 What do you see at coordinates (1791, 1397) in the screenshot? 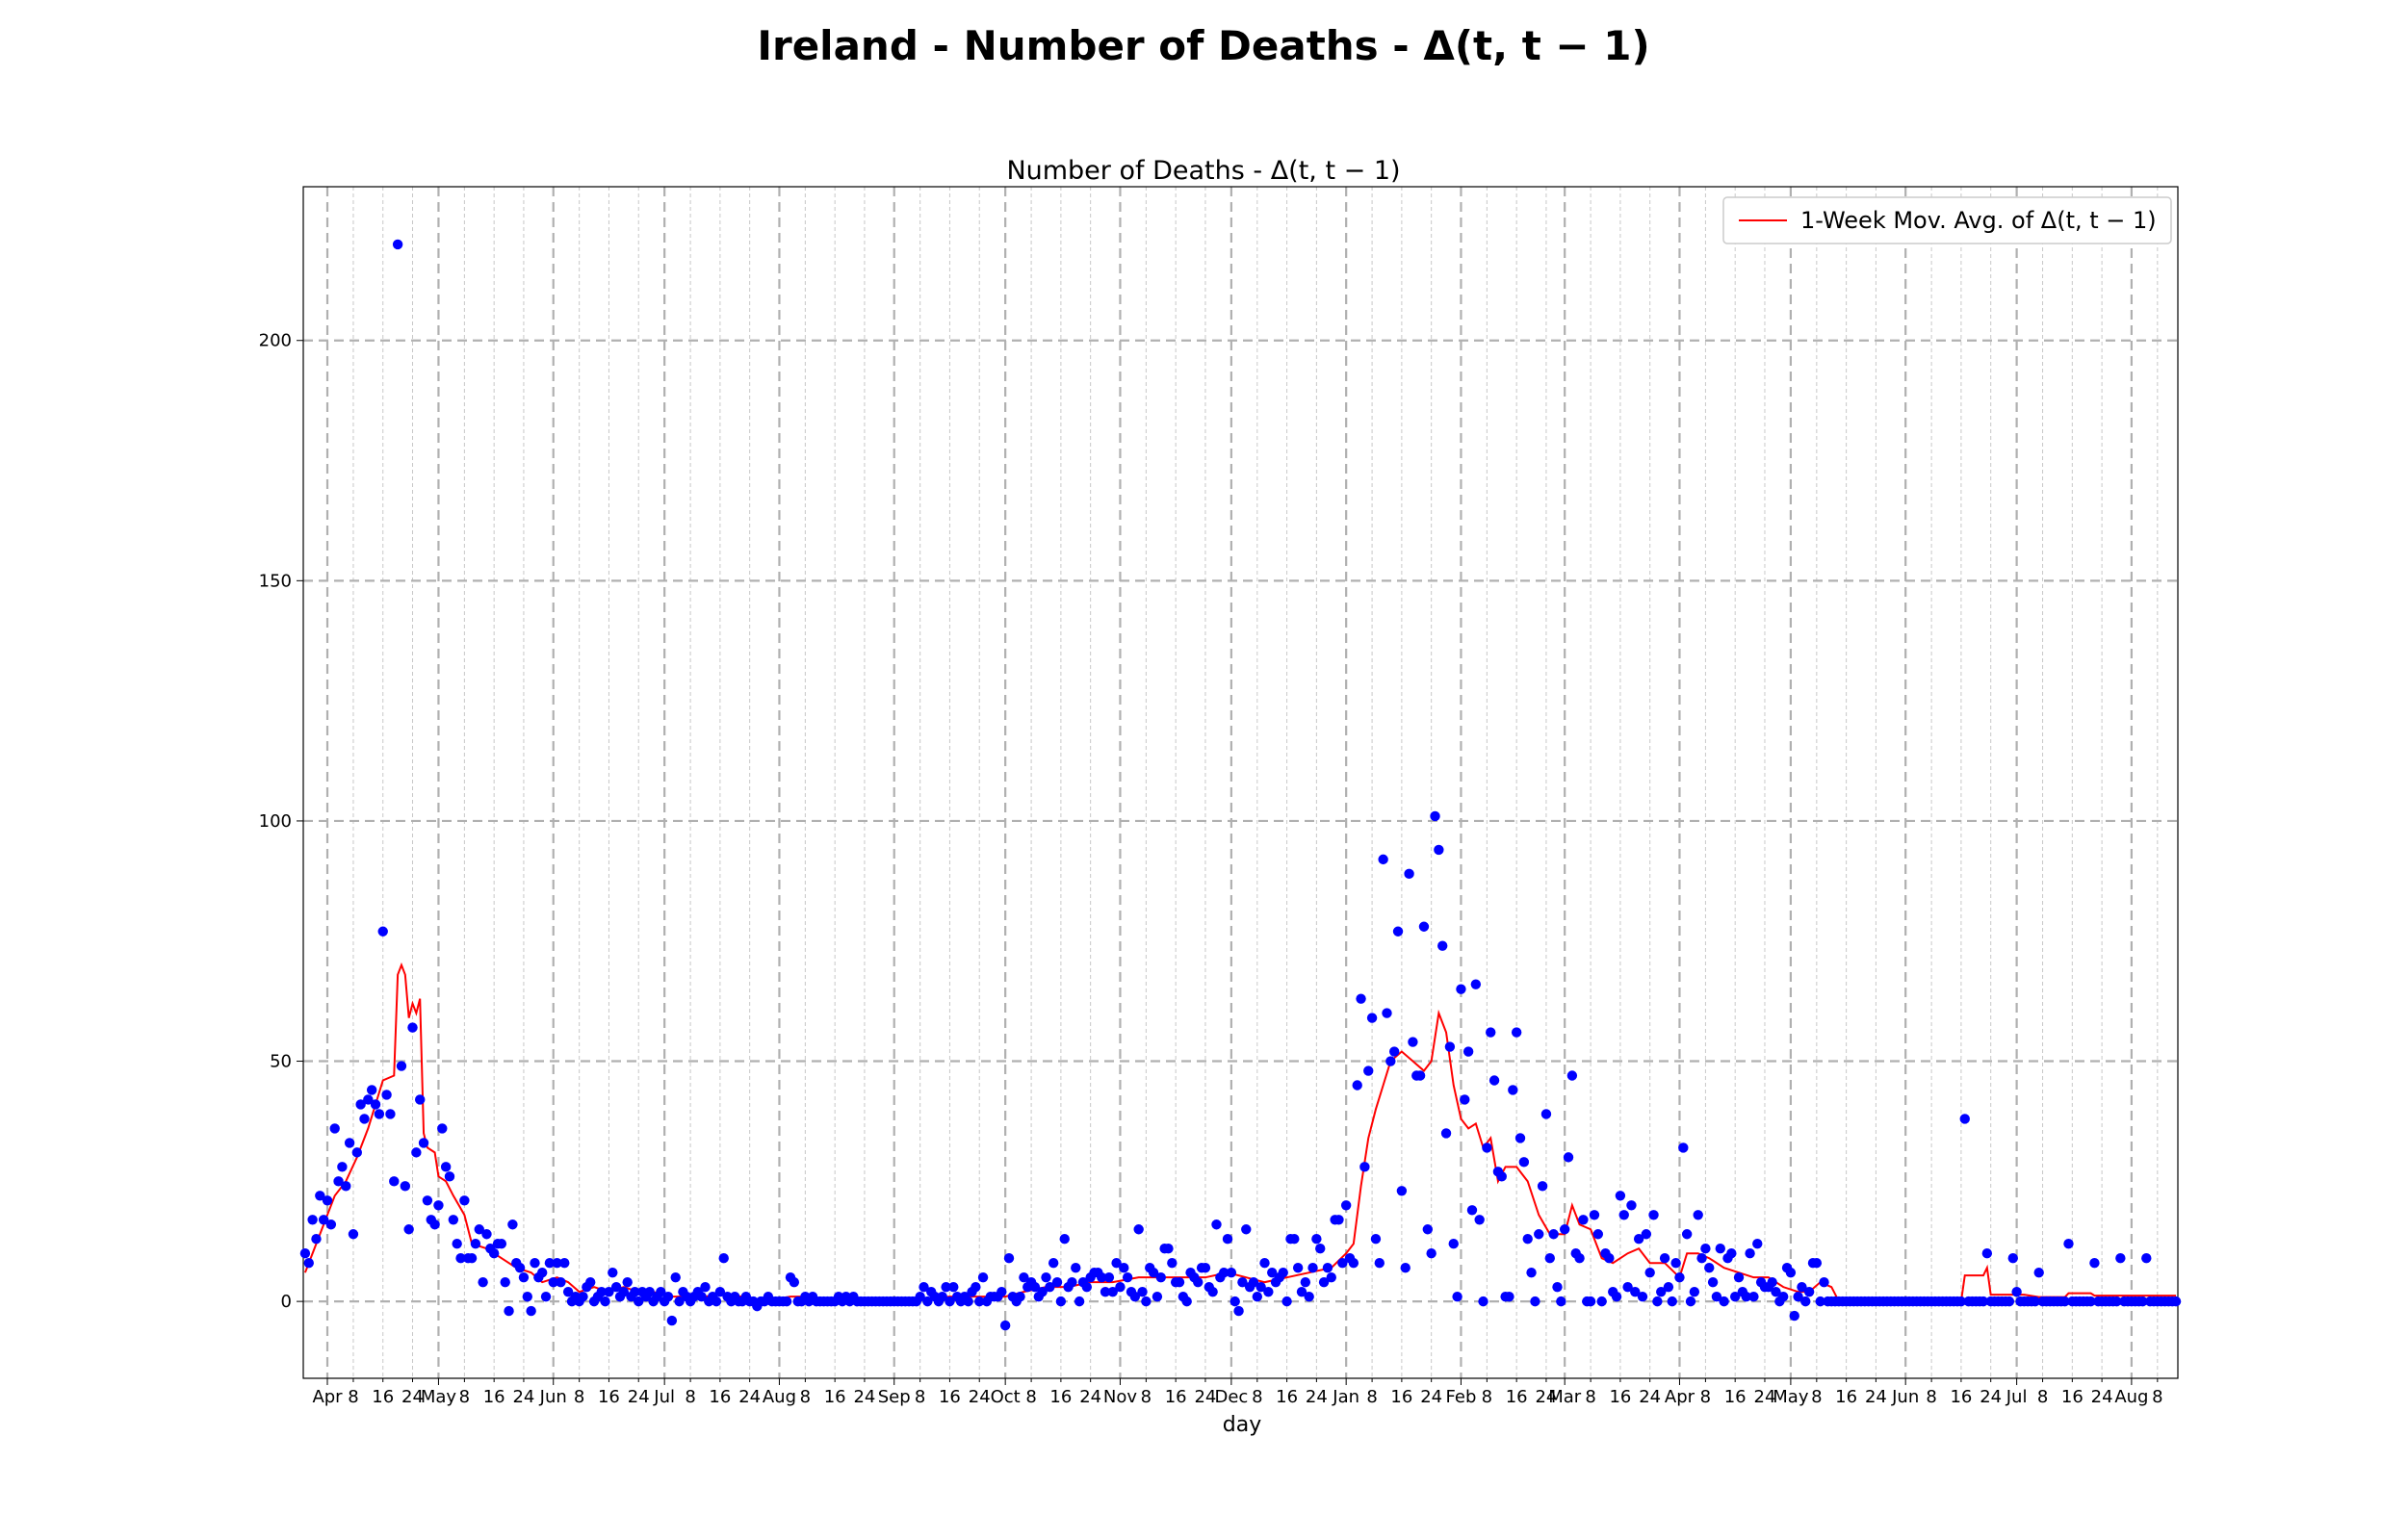
I see `x-tick-label: May` at bounding box center [1791, 1397].